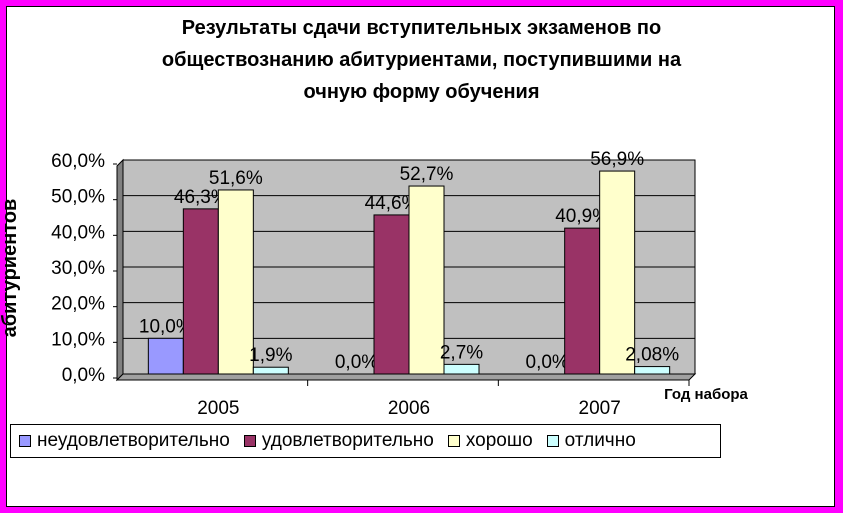 The width and height of the screenshot is (843, 513). I want to click on data-label: 40,9%, so click(582, 216).